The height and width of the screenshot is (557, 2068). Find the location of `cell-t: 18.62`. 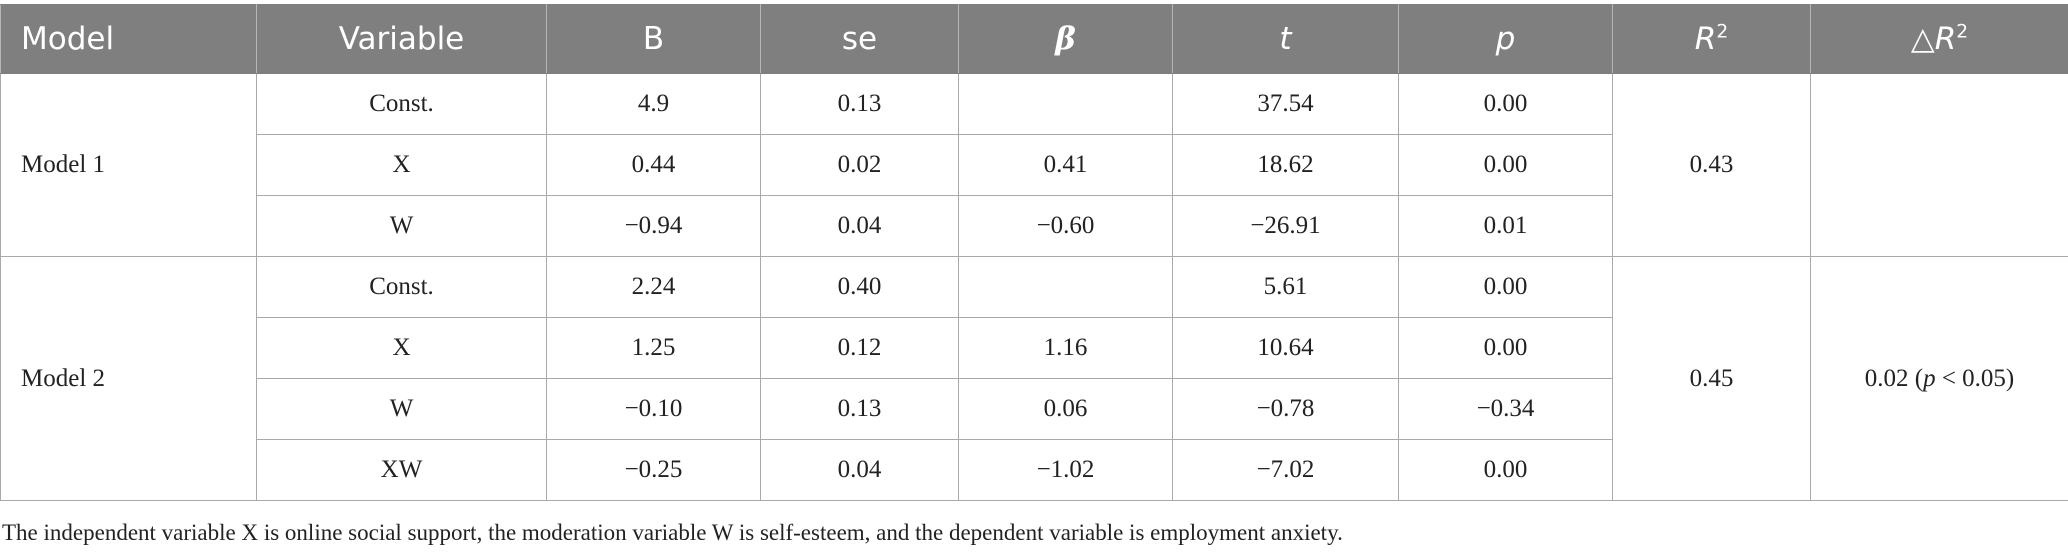

cell-t: 18.62 is located at coordinates (1285, 165).